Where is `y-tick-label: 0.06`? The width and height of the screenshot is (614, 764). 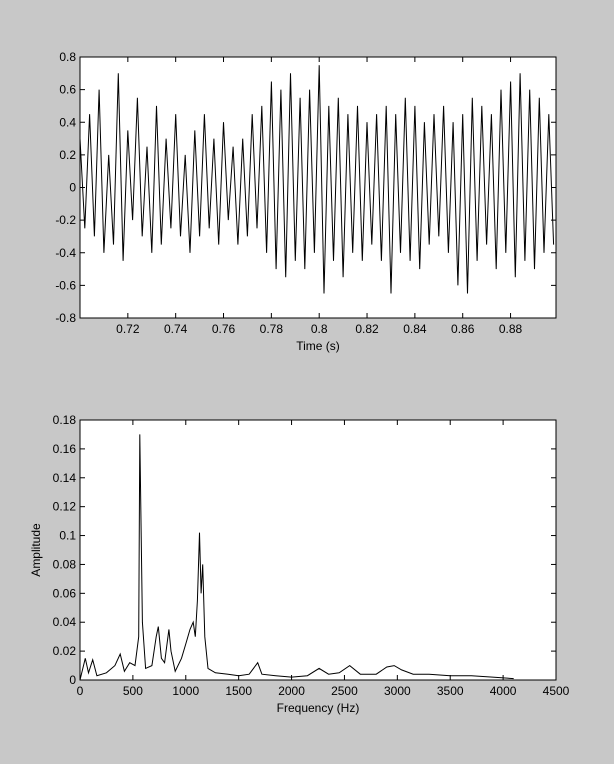
y-tick-label: 0.06 is located at coordinates (65, 593).